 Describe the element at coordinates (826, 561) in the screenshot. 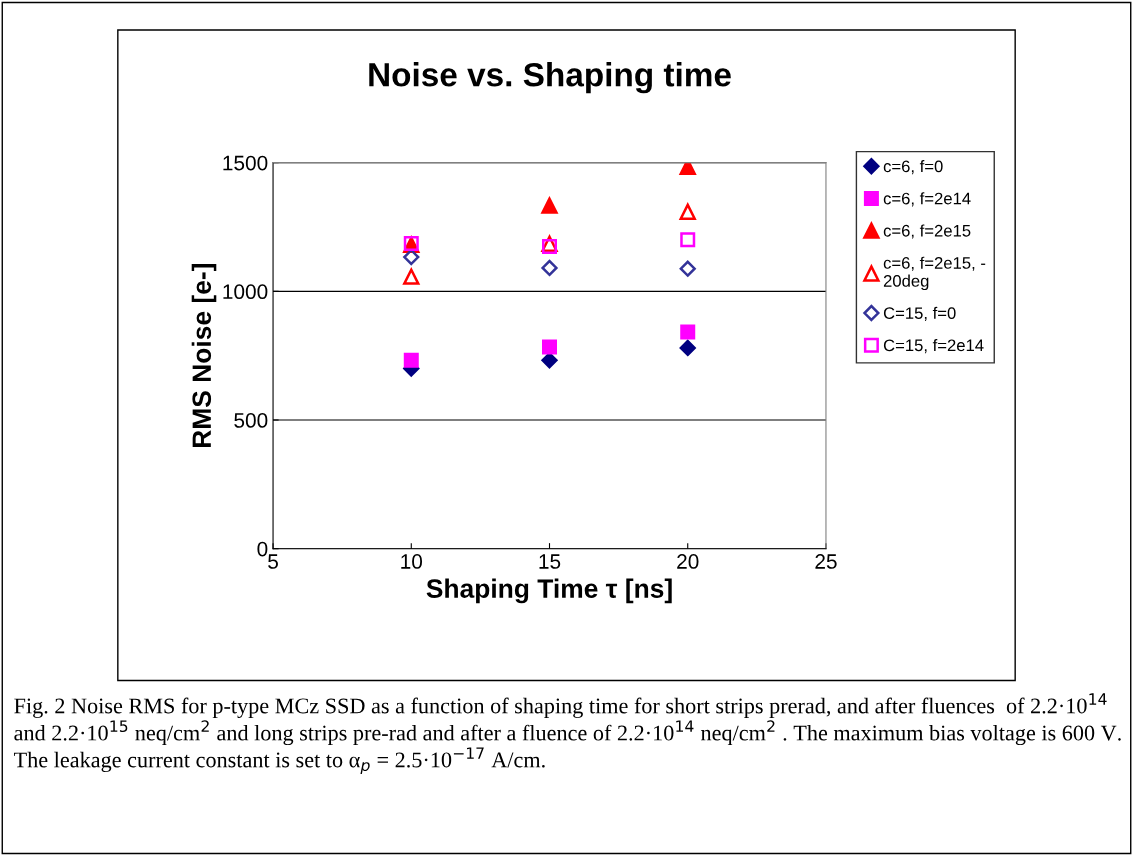

I see `x-tick-label: 25` at that location.